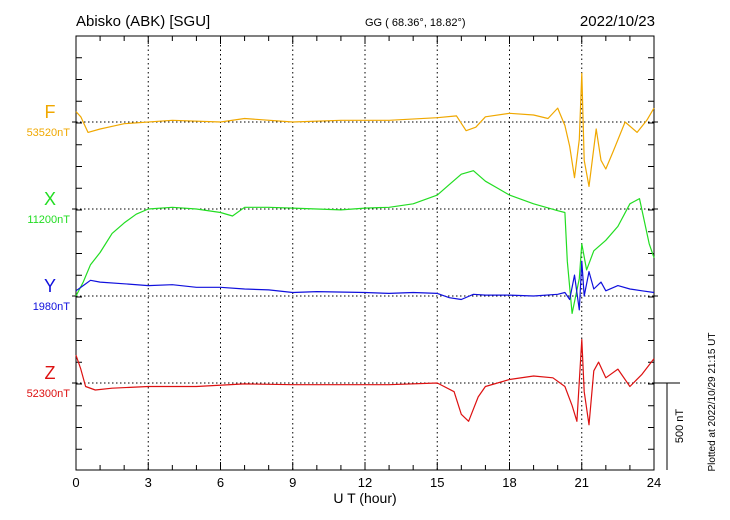 The width and height of the screenshot is (730, 520). What do you see at coordinates (52, 307) in the screenshot?
I see `series-baseline-label-Y: 1980nT` at bounding box center [52, 307].